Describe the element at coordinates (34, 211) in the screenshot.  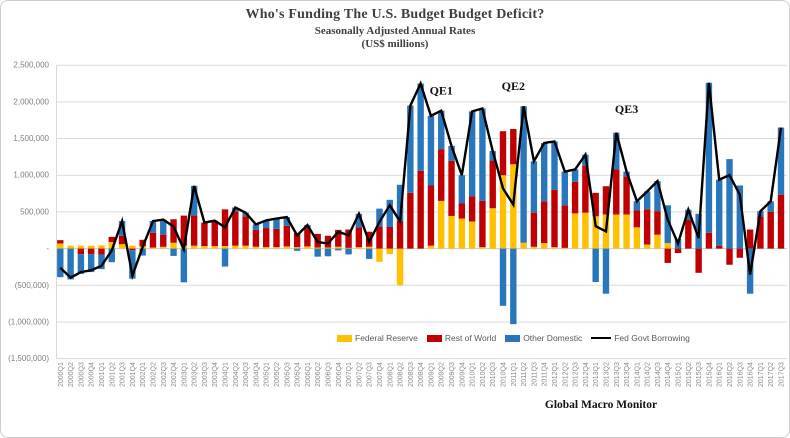
I see `y-axis-tick-label: 500,000` at that location.